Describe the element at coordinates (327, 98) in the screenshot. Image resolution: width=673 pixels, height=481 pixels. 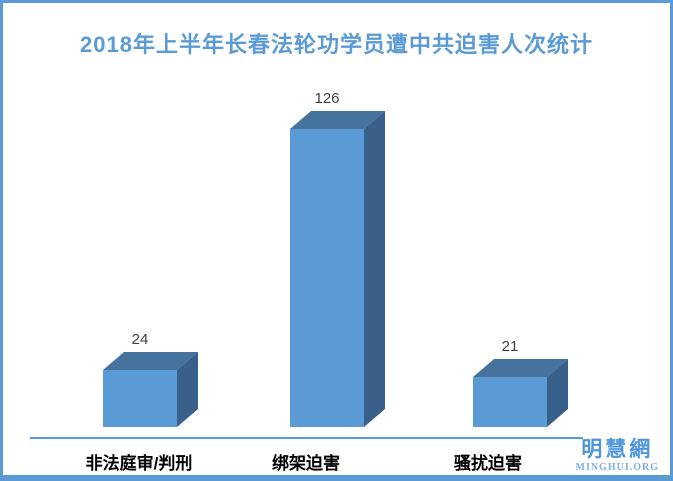
I see `bar-value-label: 126` at that location.